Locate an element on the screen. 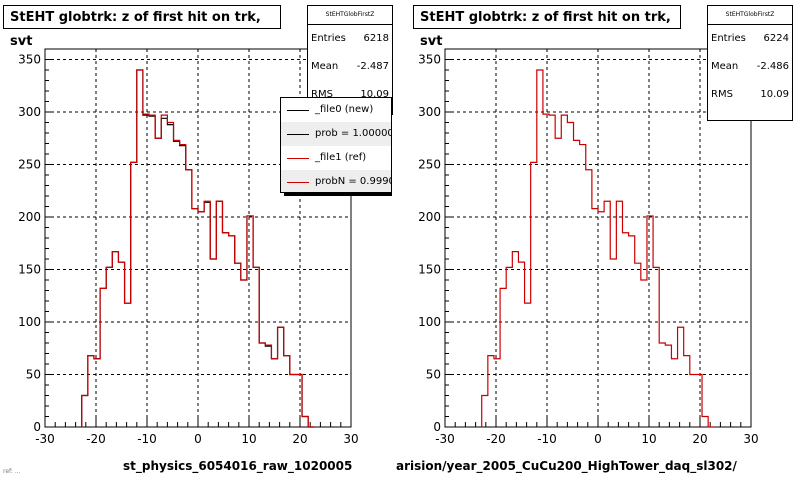  legend-entry-ref: _file1 (ref) is located at coordinates (336, 158).